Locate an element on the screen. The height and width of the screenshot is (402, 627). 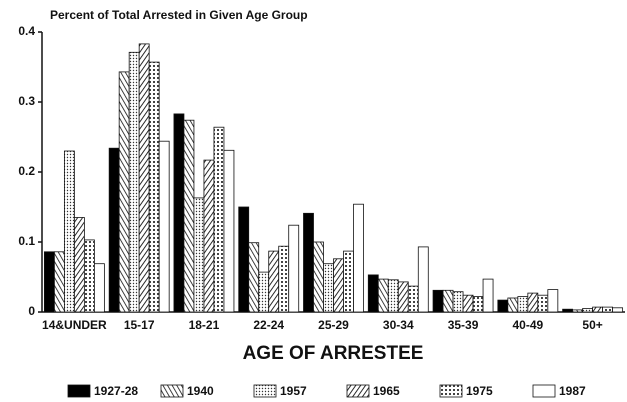
y-tick-label: 0.3 is located at coordinates (26, 101).